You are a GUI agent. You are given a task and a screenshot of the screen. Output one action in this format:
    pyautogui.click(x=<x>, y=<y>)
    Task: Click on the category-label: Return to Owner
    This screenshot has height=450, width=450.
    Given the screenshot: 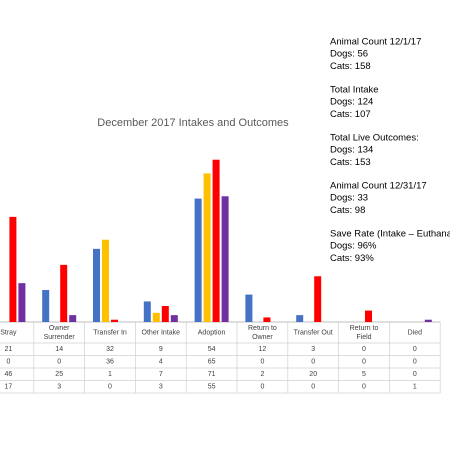 What is the action you would take?
    pyautogui.click(x=262, y=333)
    